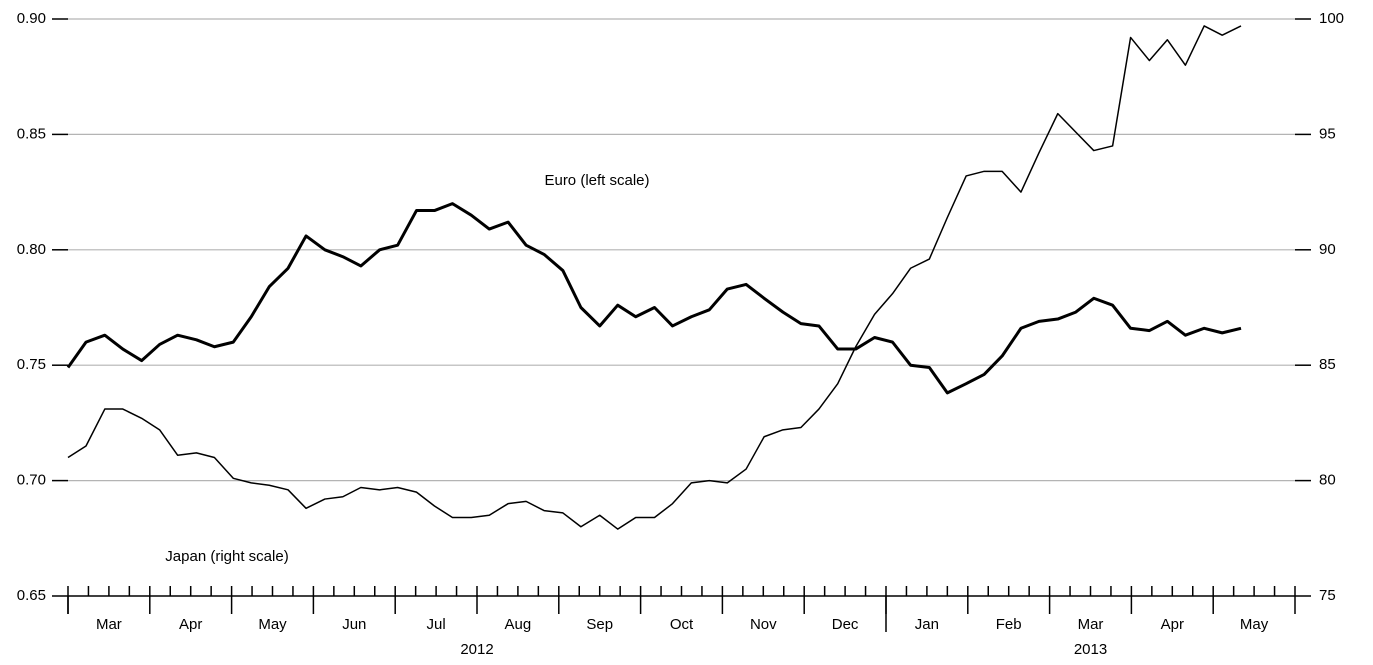 This screenshot has height=665, width=1373. Describe the element at coordinates (476, 649) in the screenshot. I see `x-group-label: 2012` at that location.